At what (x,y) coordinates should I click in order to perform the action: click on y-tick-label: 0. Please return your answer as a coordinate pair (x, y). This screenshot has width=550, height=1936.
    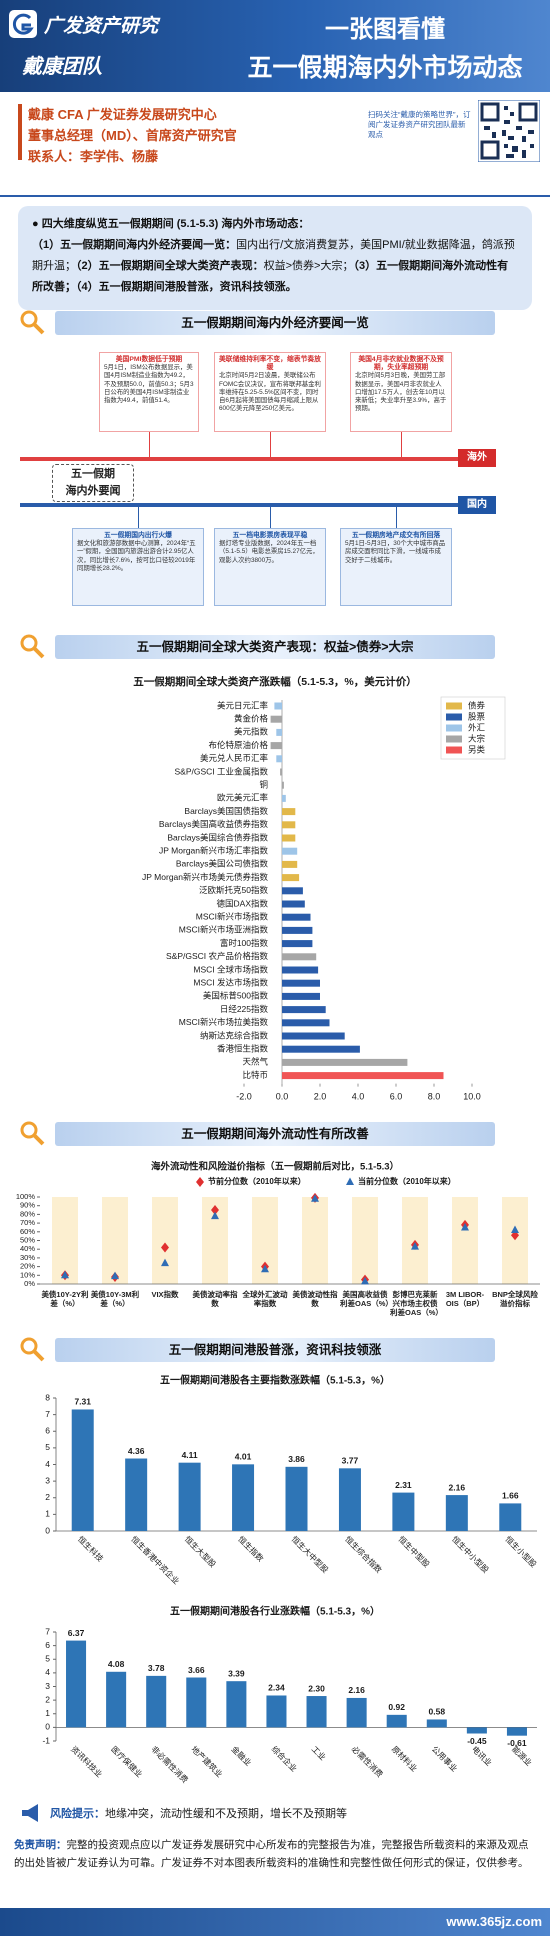
    Looking at the image, I should click on (47, 1530).